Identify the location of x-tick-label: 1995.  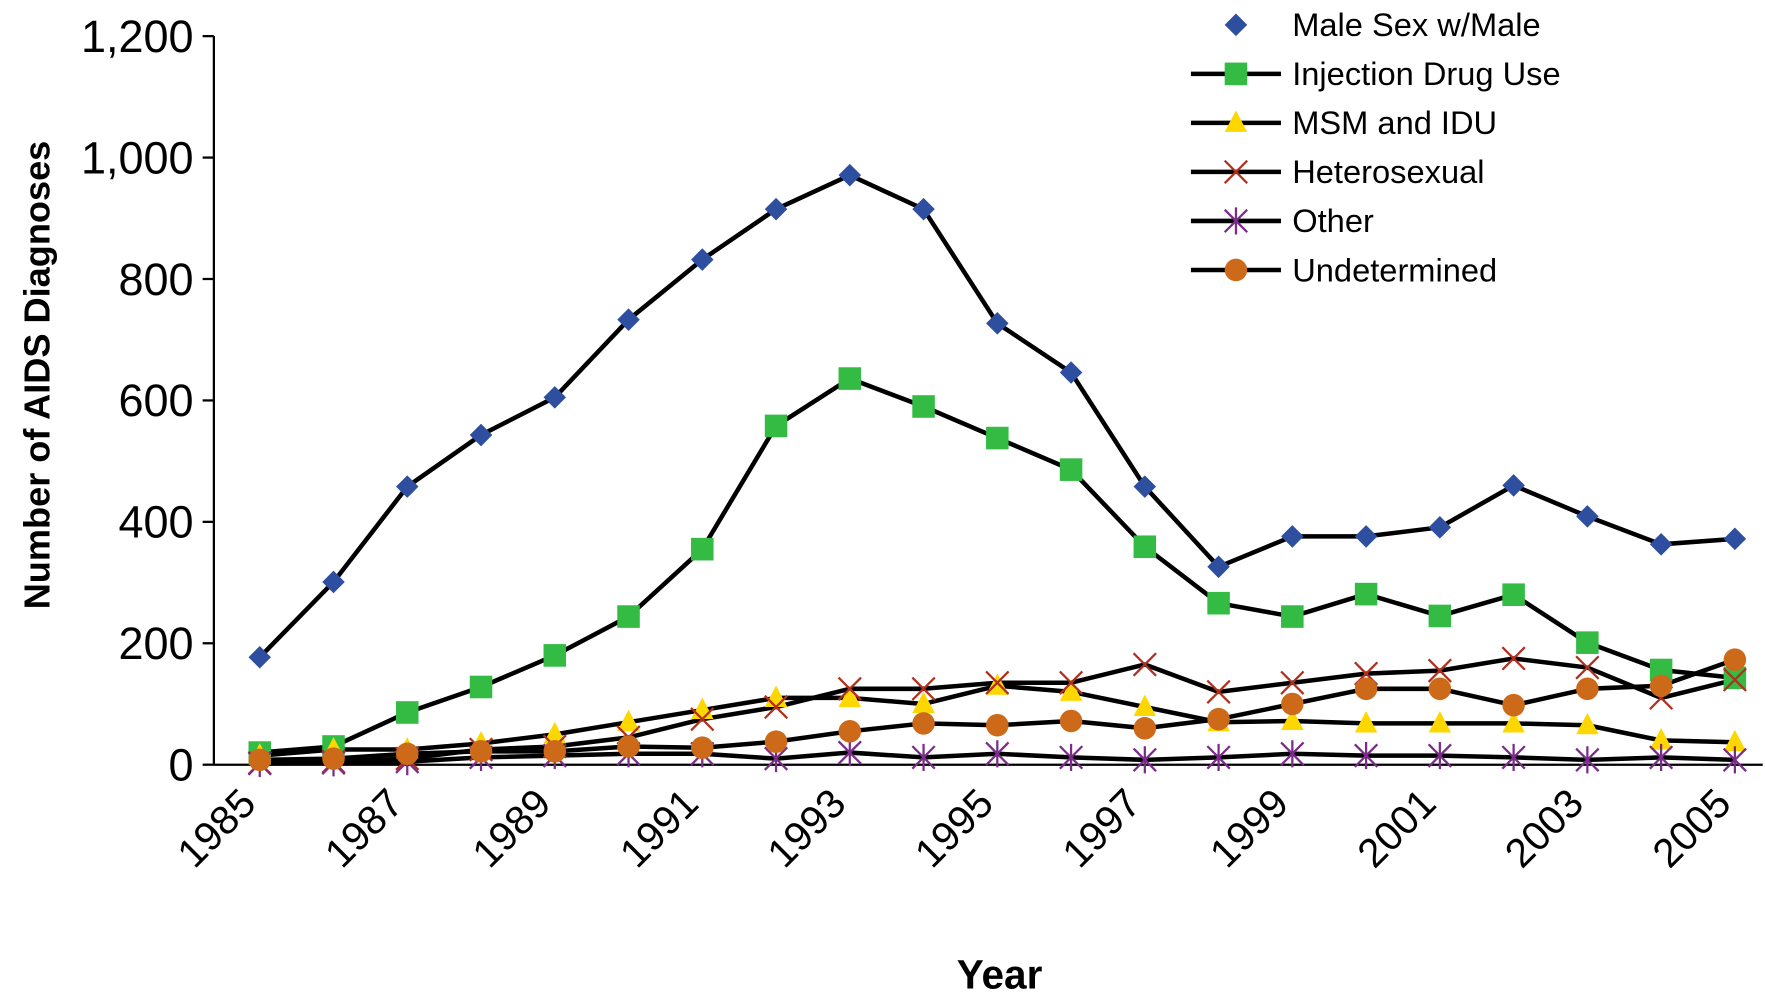
(954, 828).